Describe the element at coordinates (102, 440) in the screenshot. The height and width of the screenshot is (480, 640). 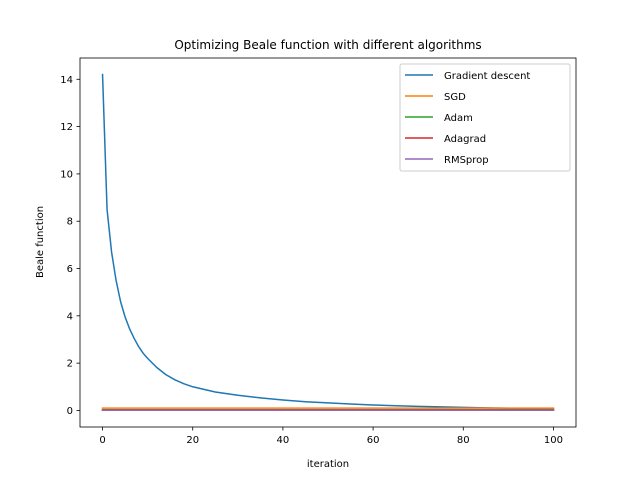
I see `x-tick-label: 0` at that location.